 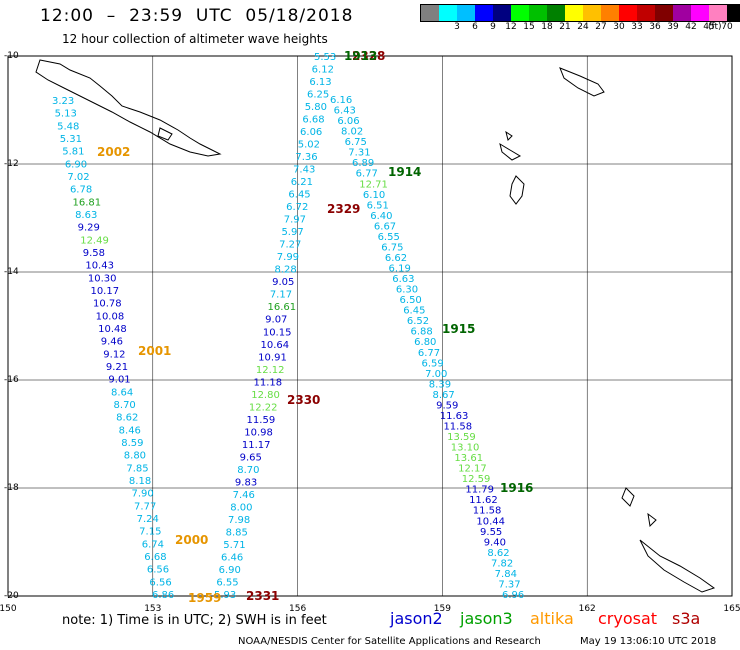 I want to click on jason3-value: 7.31, so click(x=359, y=153).